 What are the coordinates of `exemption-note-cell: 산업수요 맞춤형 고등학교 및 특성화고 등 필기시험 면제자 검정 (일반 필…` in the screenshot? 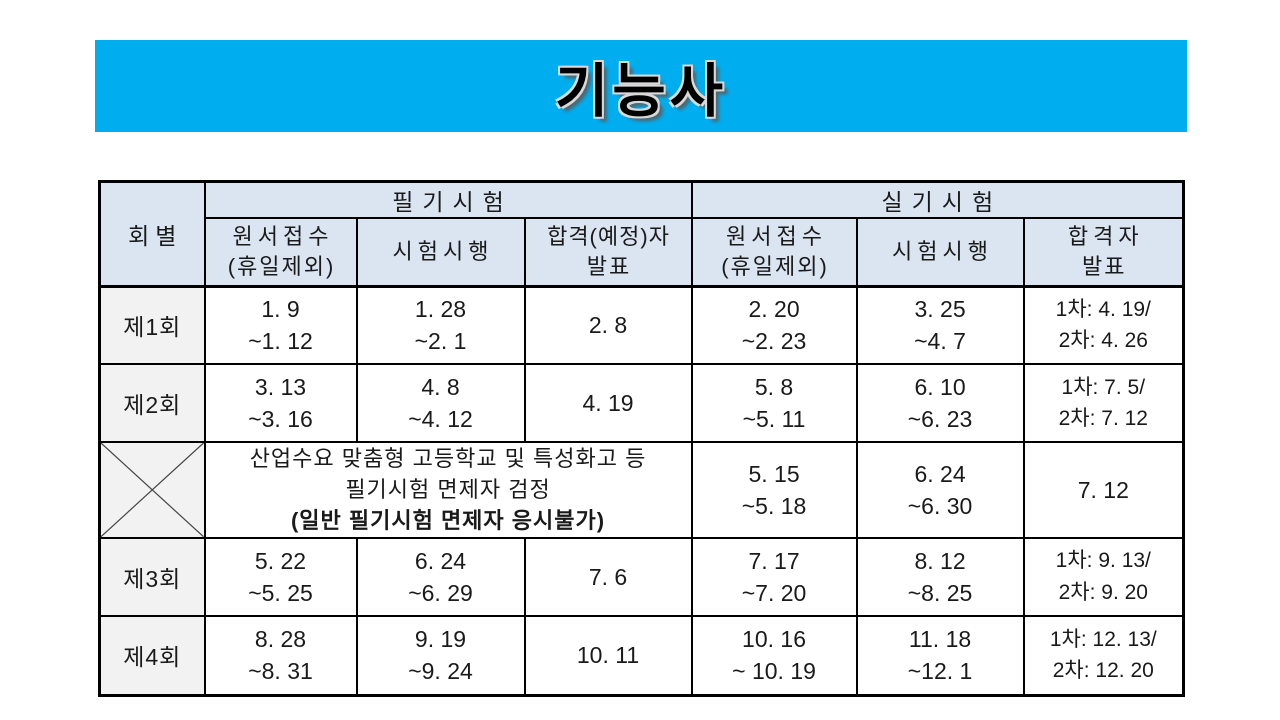 It's located at (448, 490).